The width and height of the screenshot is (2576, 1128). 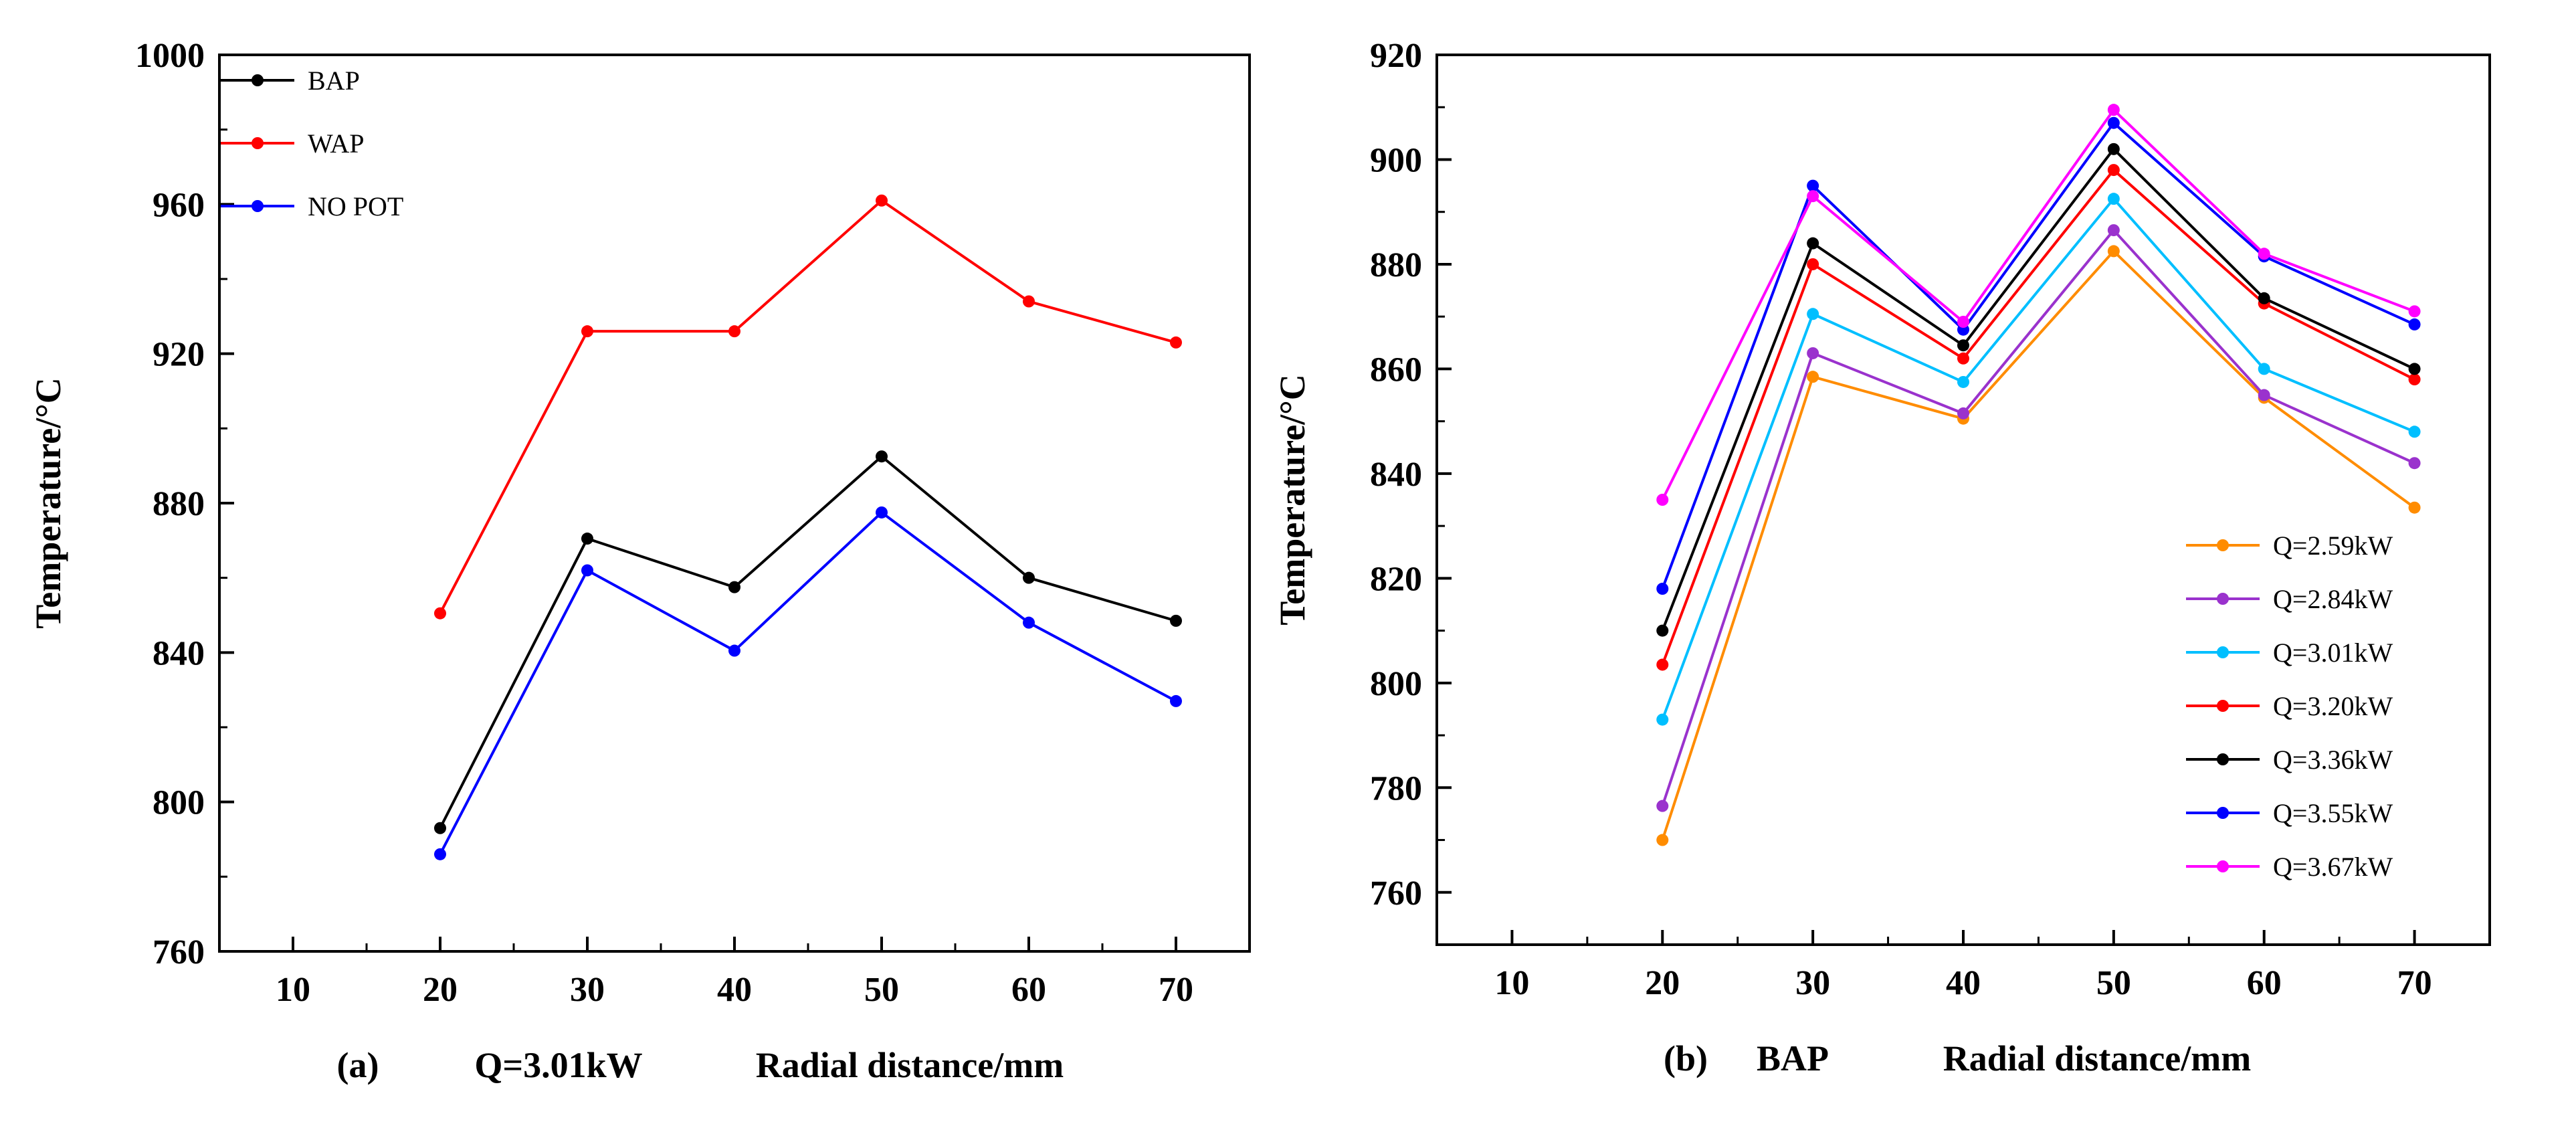 What do you see at coordinates (2333, 599) in the screenshot?
I see `legend-label: Q=2.84kW` at bounding box center [2333, 599].